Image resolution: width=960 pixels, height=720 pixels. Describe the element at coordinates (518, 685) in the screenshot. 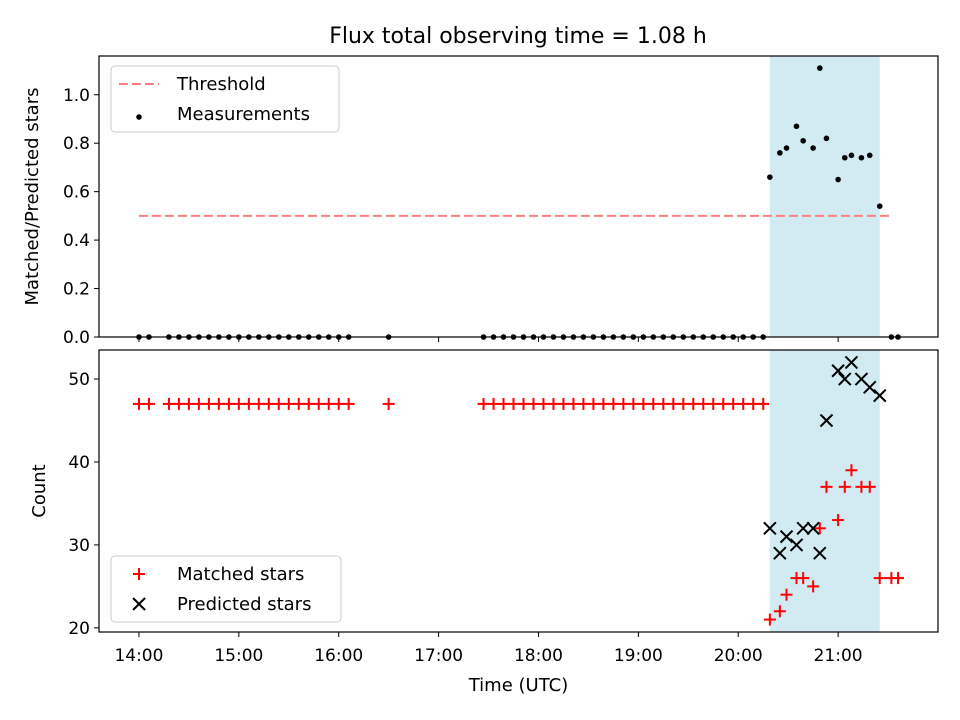

I see `bottom-panel-xlabel: Time (UTC)` at that location.